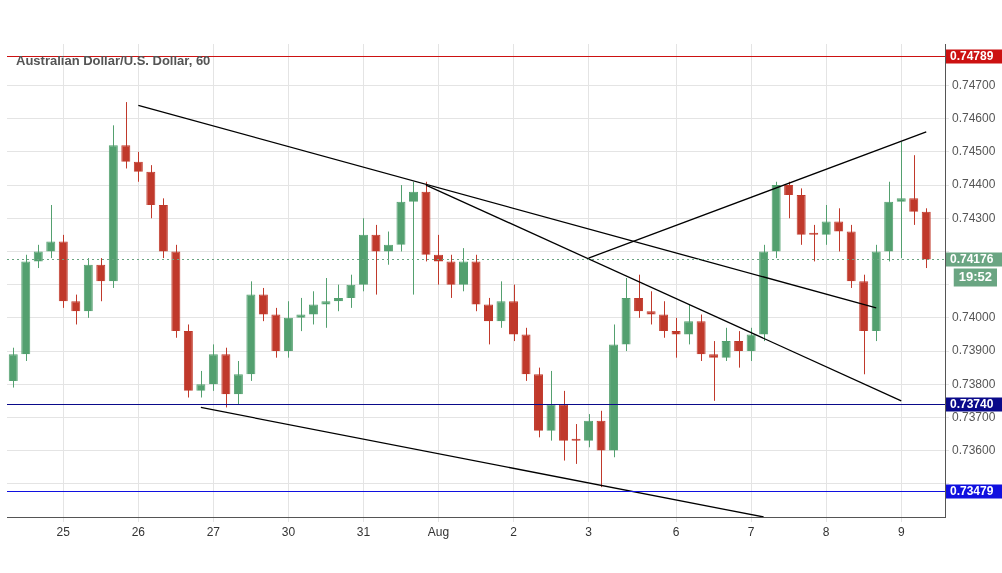 This screenshot has width=1002, height=573. Describe the element at coordinates (901, 531) in the screenshot. I see `x-tick-label: 9` at that location.